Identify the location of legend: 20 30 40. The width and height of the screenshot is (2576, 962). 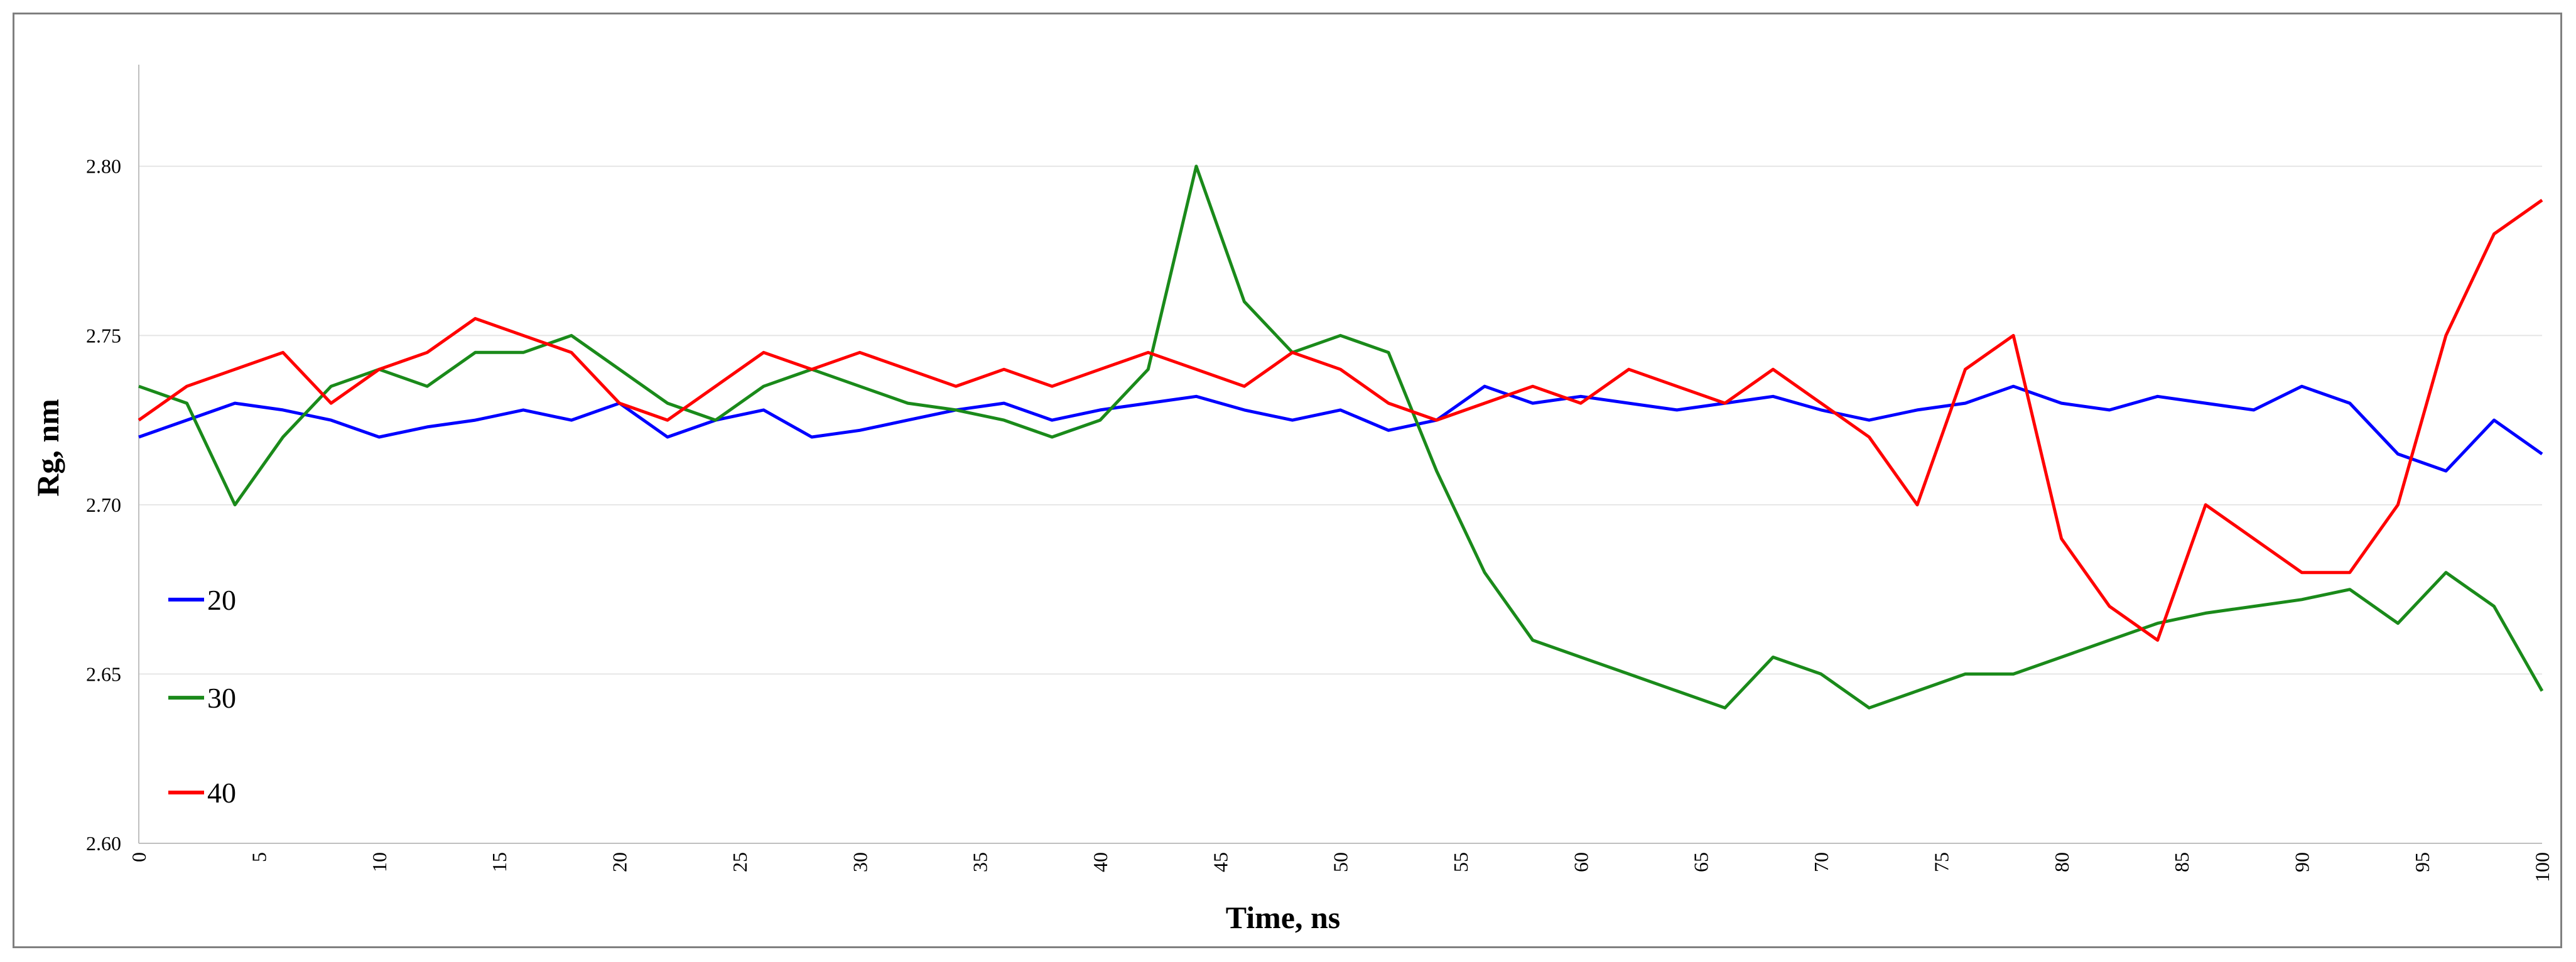
(202, 696).